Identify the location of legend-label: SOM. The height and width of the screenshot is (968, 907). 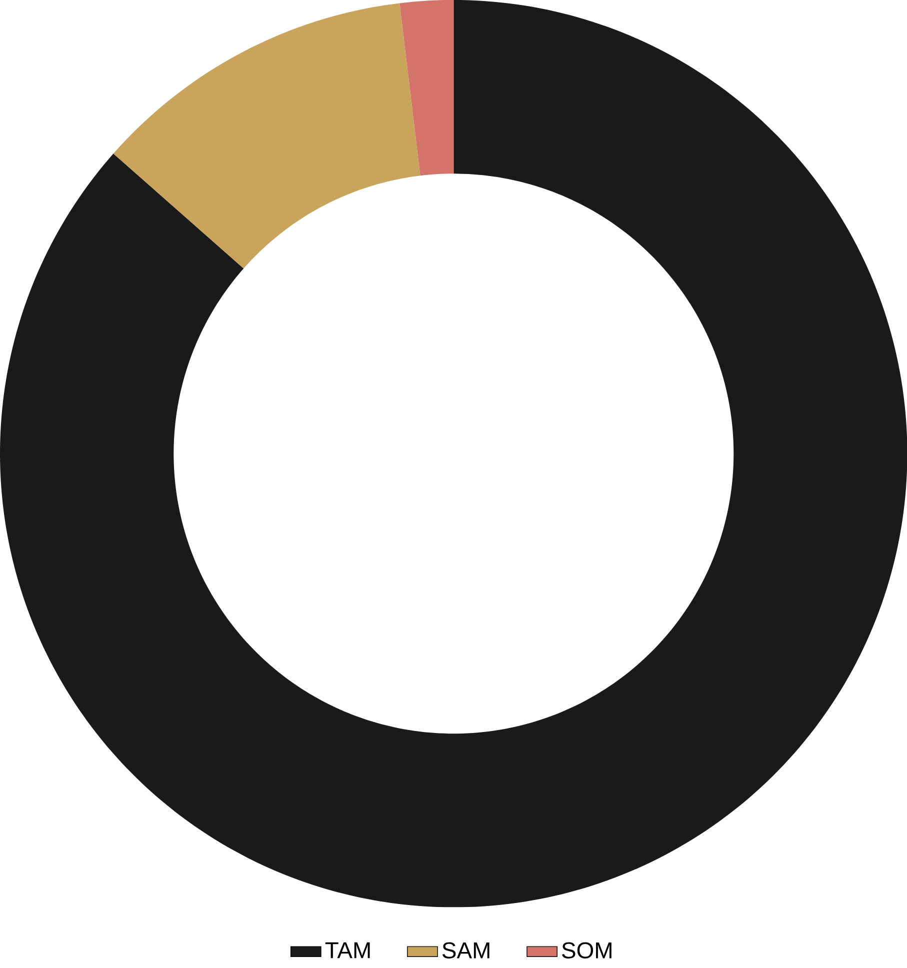
(587, 950).